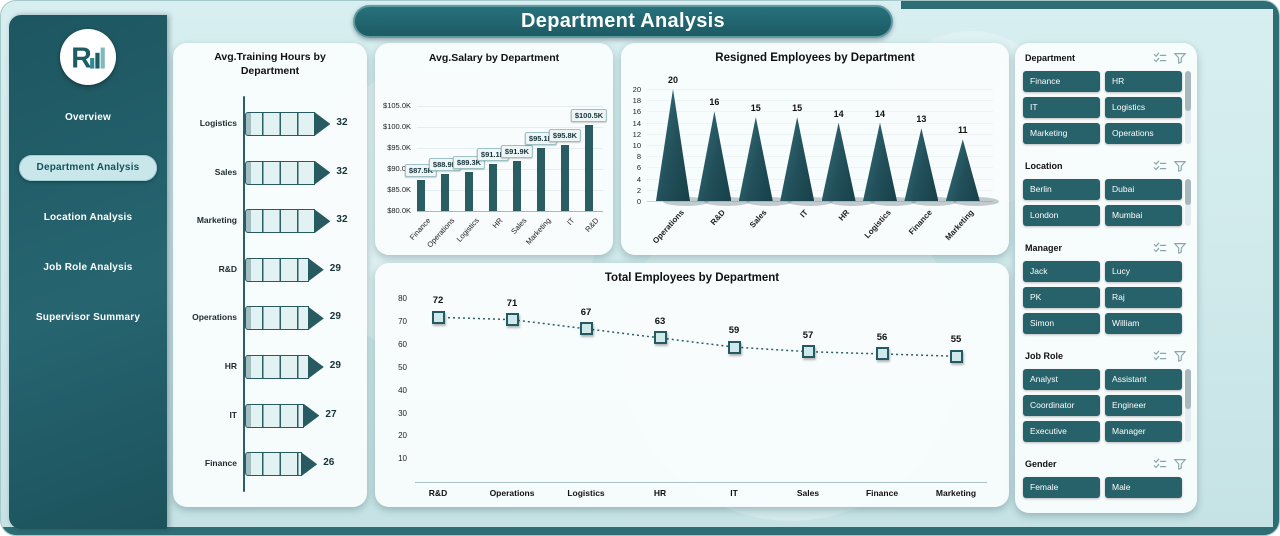 This screenshot has height=536, width=1280. What do you see at coordinates (1061, 189) in the screenshot?
I see `slicer-item-berlin: Berlin` at bounding box center [1061, 189].